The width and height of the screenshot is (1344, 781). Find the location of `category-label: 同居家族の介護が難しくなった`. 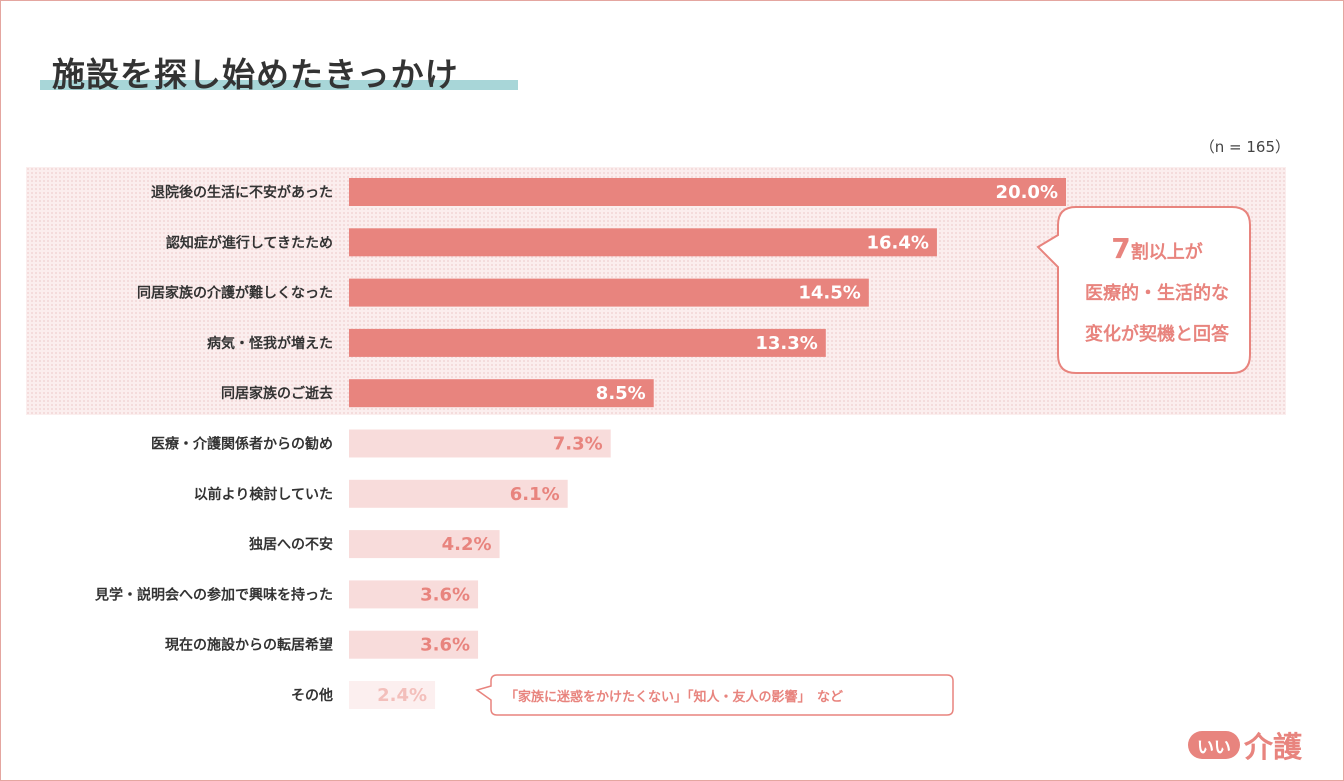

category-label: 同居家族の介護が難しくなった is located at coordinates (235, 293).